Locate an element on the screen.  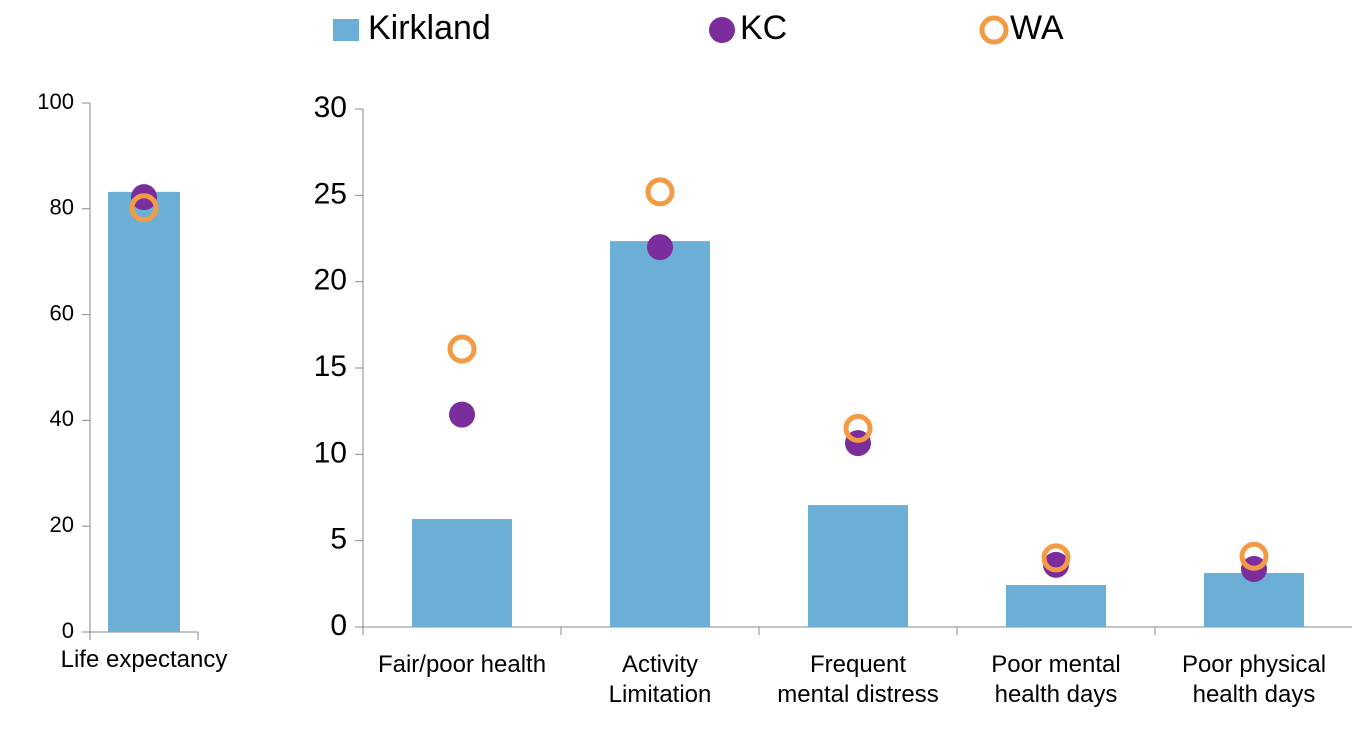
y-tick-label: 15 is located at coordinates (330, 366).